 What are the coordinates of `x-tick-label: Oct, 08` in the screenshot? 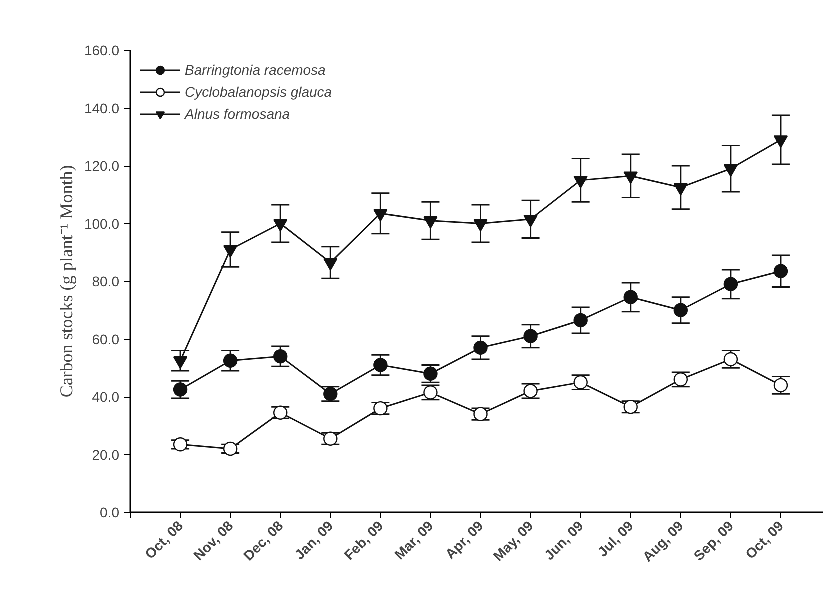 It's located at (164, 540).